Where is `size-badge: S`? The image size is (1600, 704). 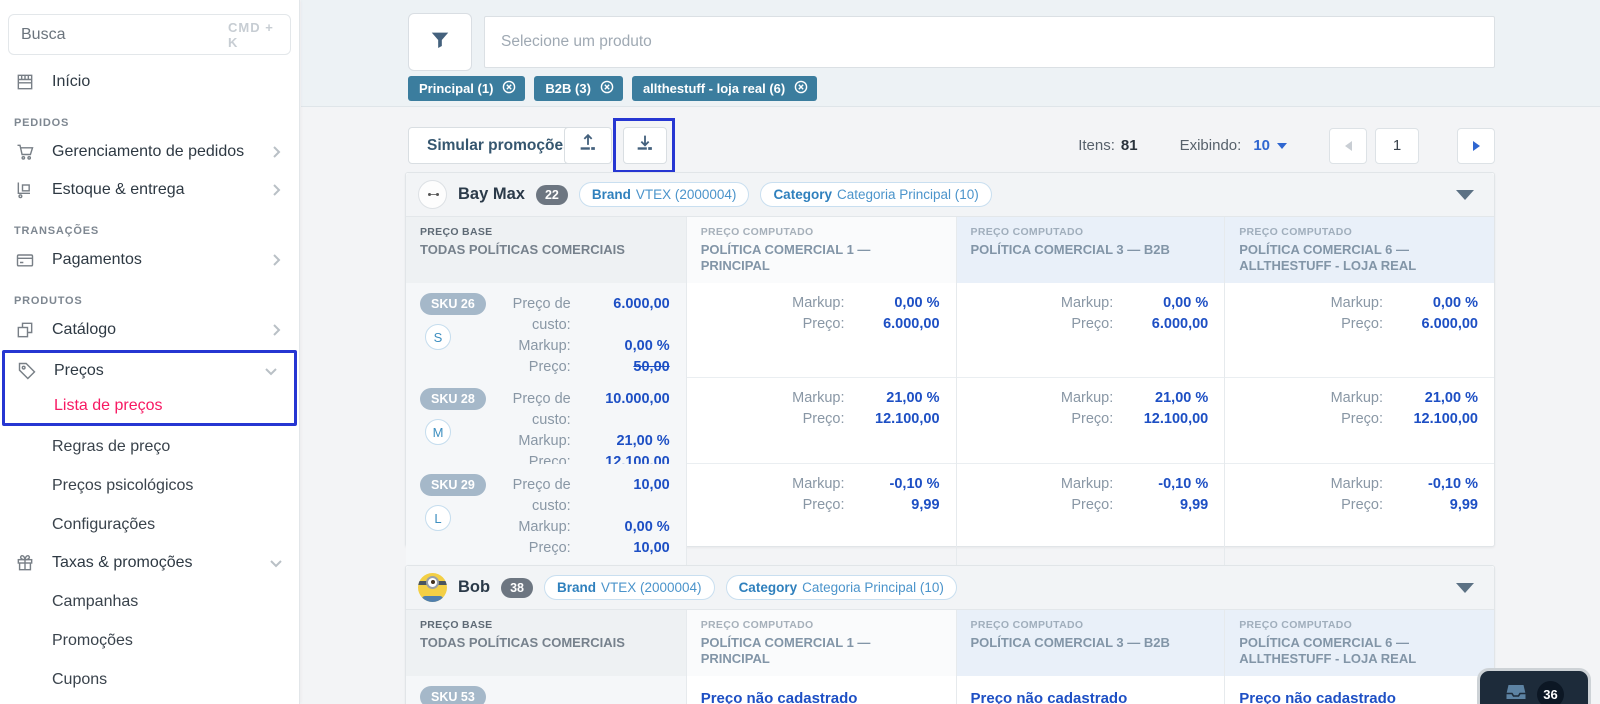 size-badge: S is located at coordinates (438, 337).